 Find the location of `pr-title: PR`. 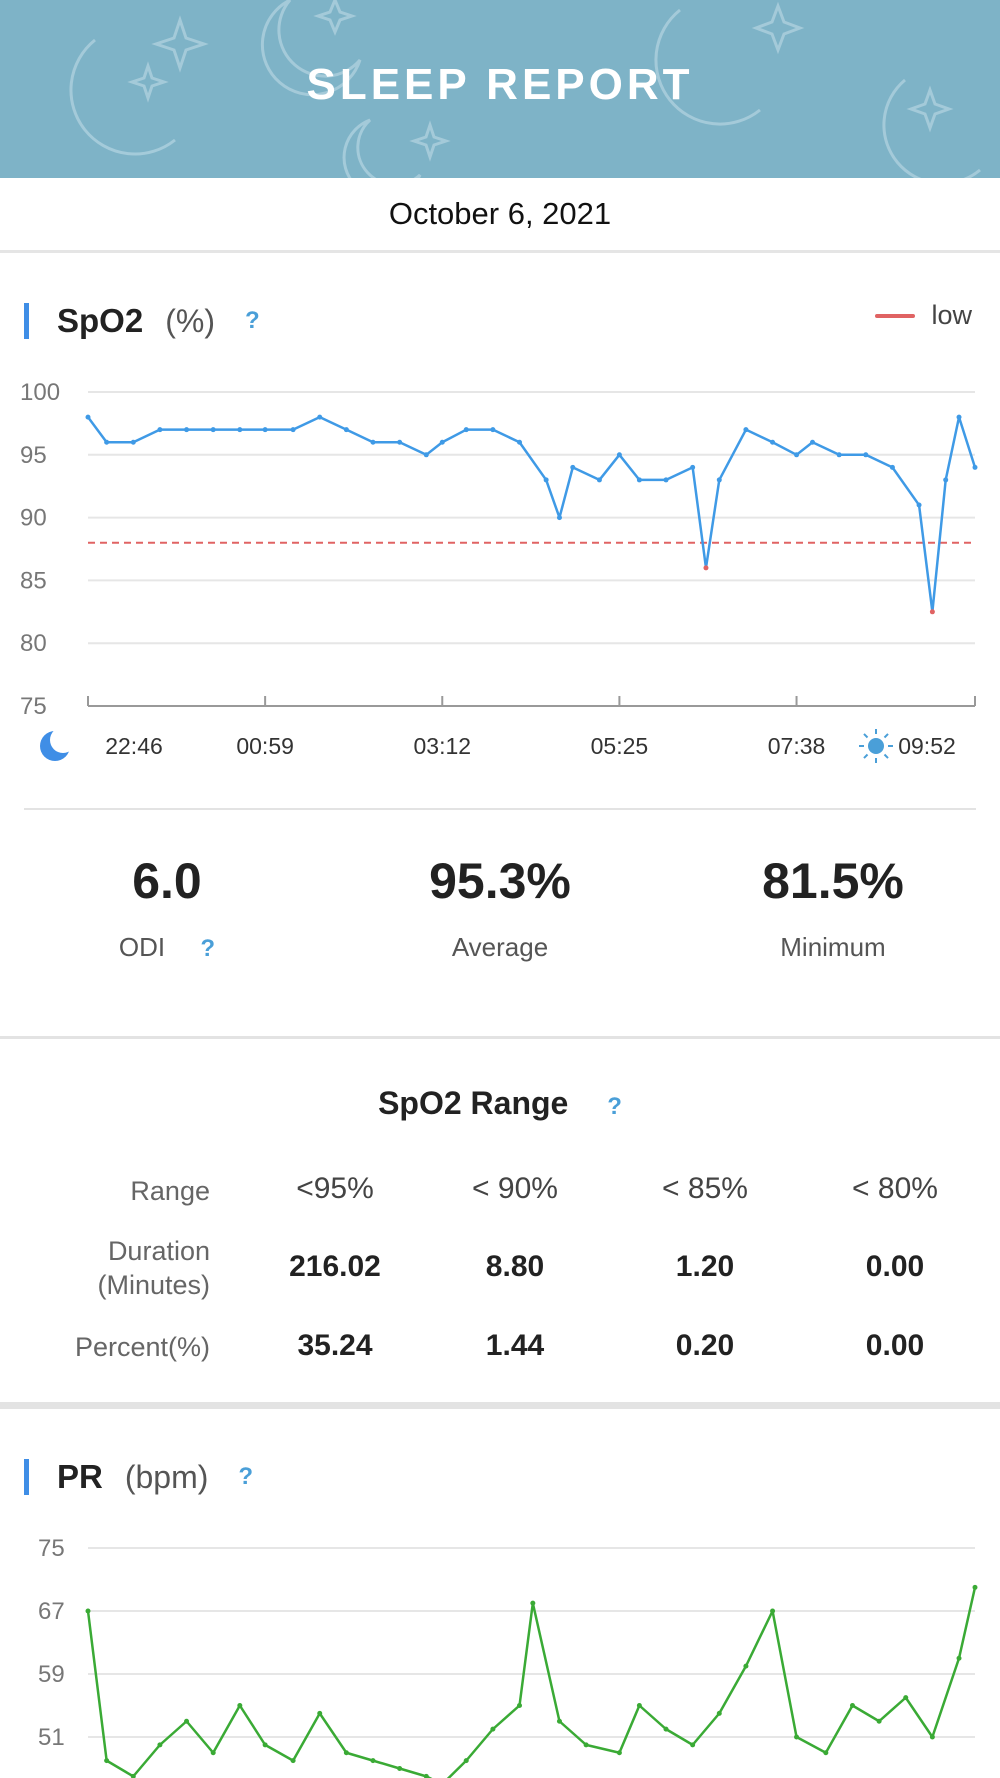

pr-title: PR is located at coordinates (80, 1476).